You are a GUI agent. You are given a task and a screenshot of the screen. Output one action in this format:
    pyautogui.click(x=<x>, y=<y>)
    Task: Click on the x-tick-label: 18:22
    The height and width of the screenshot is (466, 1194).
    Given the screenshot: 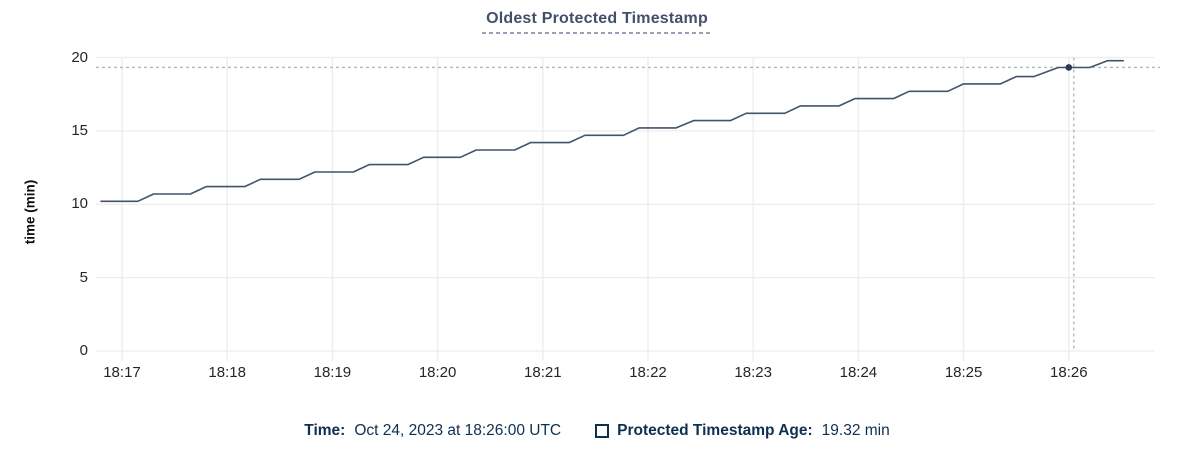 What is the action you would take?
    pyautogui.click(x=648, y=372)
    